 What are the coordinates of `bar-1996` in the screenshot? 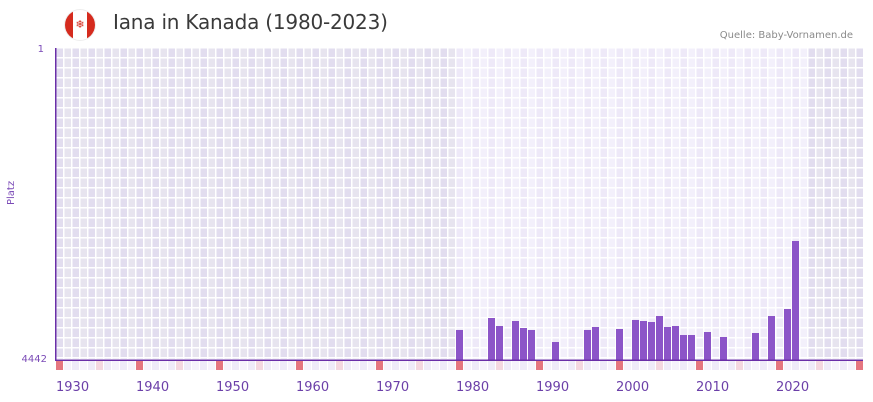 It's located at (587, 345).